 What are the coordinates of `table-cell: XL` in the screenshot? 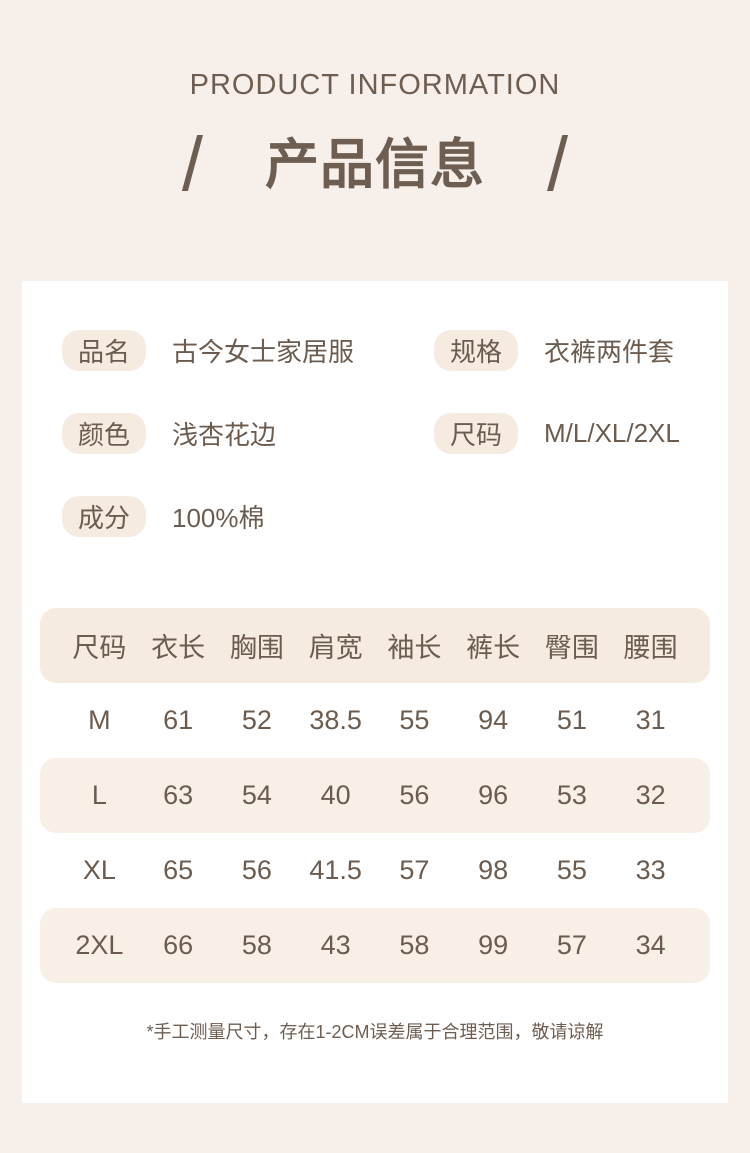 It's located at (99, 870).